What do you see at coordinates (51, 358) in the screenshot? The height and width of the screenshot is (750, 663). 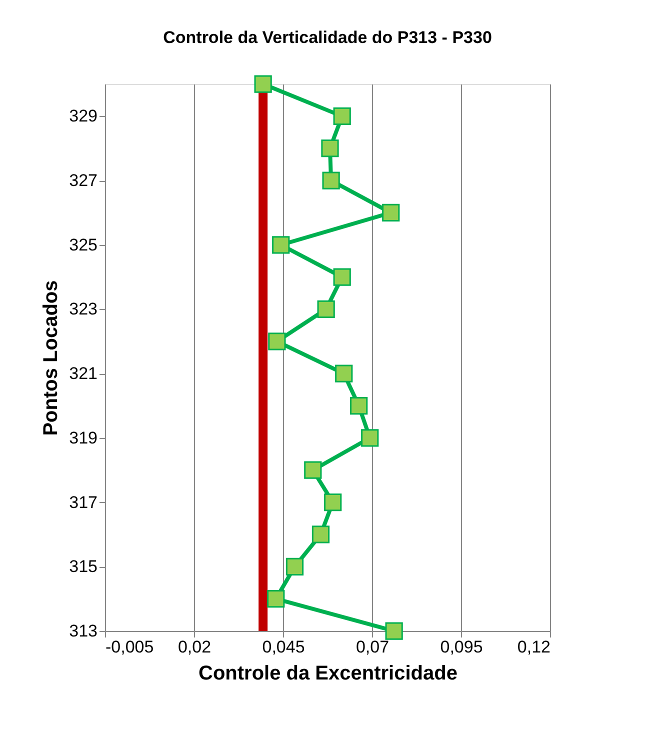 I see `y-axis-title: Pontos Locados` at bounding box center [51, 358].